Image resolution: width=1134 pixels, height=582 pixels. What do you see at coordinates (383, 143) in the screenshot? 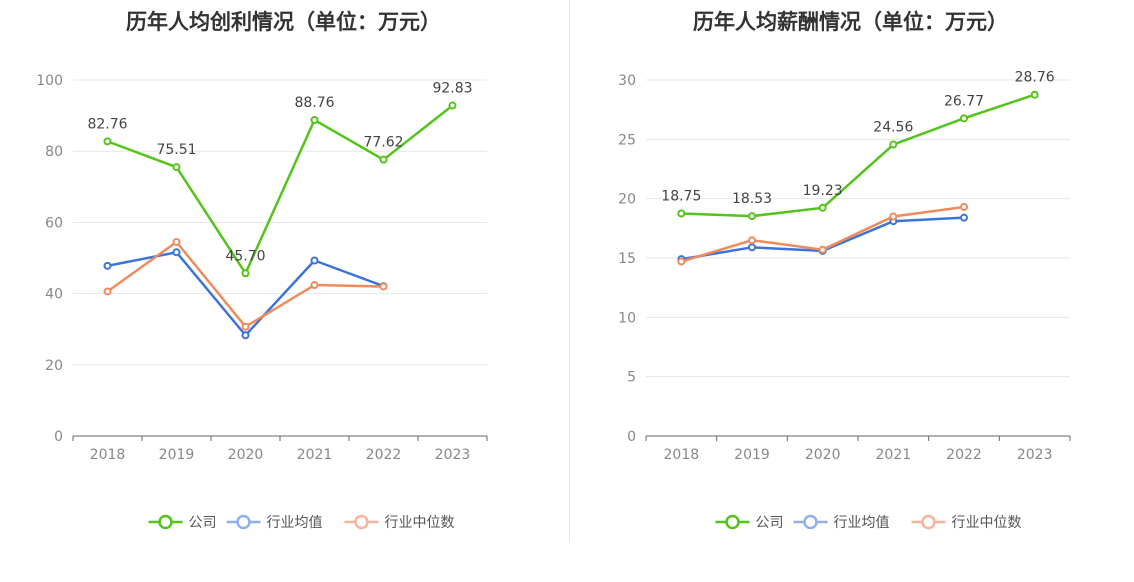
I see `data-label: 77.62` at bounding box center [383, 143].